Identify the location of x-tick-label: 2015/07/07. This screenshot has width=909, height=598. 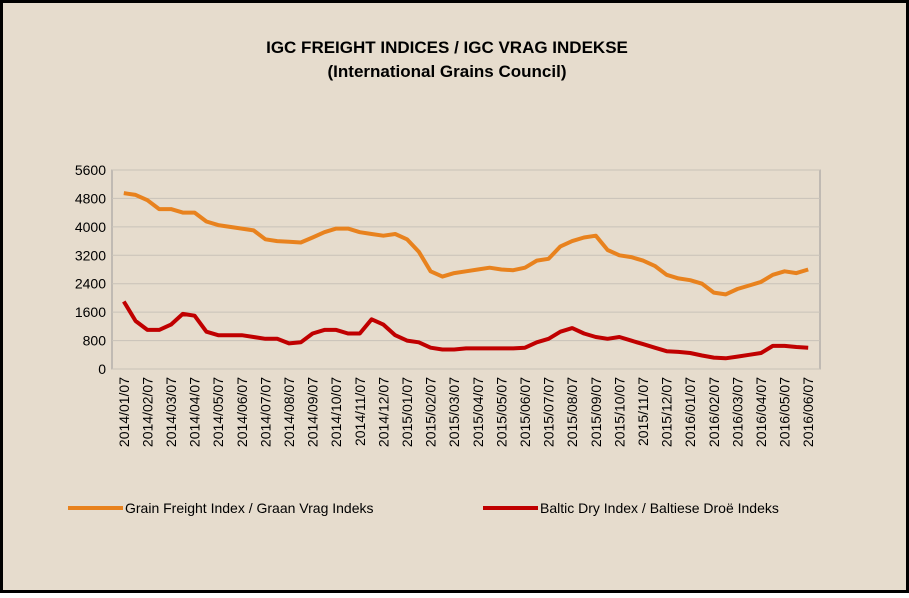
(549, 412).